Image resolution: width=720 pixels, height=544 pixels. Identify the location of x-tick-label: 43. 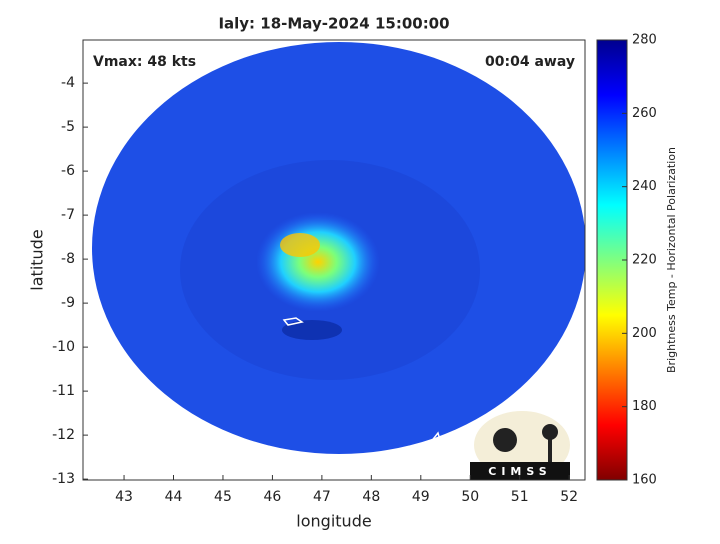
(124, 497).